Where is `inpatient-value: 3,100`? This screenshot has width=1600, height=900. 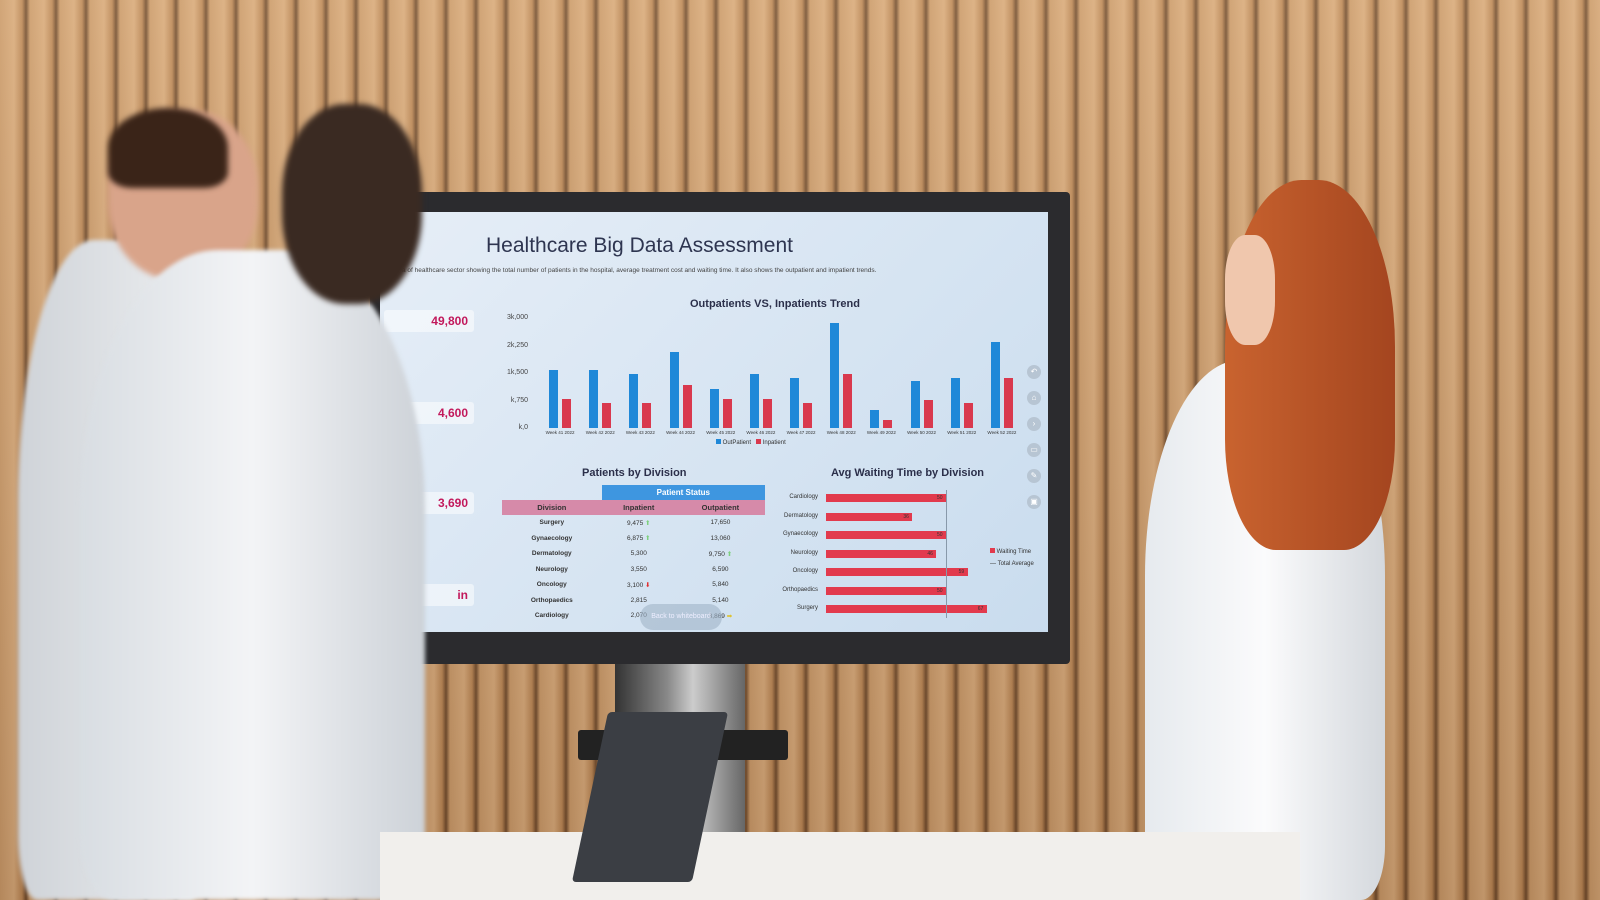
inpatient-value: 3,100 is located at coordinates (635, 585).